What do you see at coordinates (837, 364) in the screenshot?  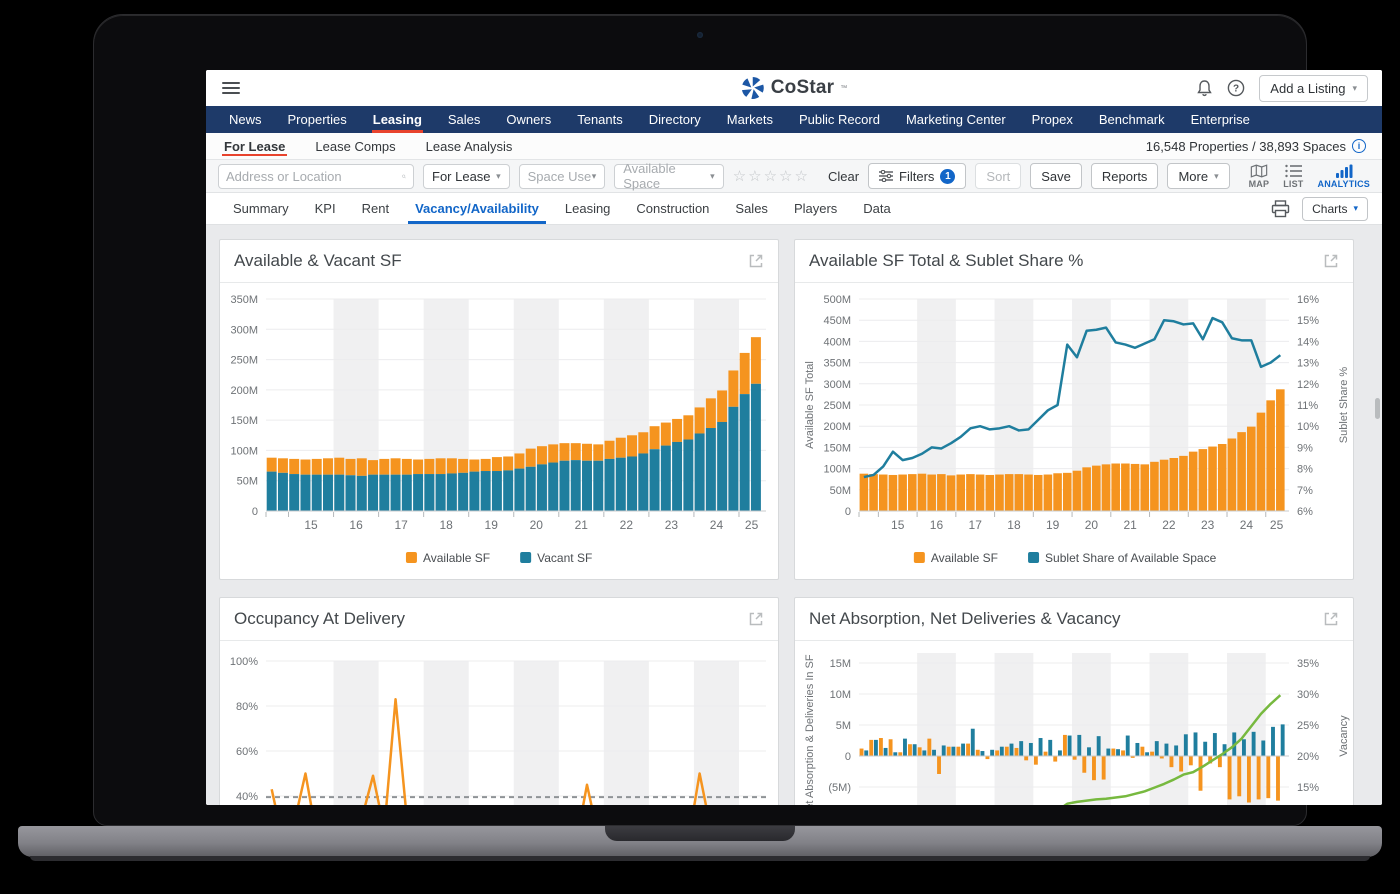 I see `svg-text: 350M` at bounding box center [837, 364].